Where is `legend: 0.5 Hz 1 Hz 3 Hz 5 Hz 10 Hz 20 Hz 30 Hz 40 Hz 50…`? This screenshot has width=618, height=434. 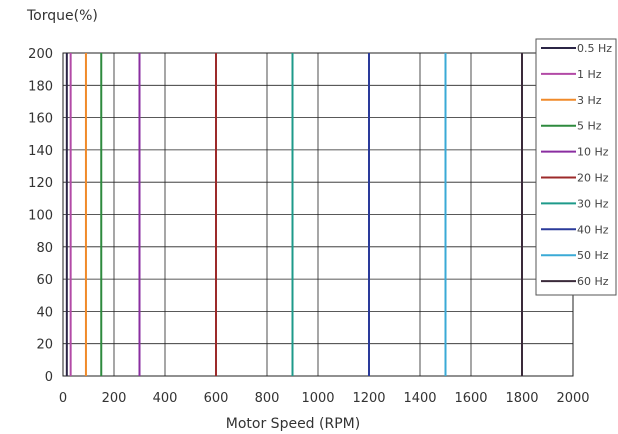
legend: 0.5 Hz 1 Hz 3 Hz 5 Hz 10 Hz 20 Hz 30 Hz 40 Hz 50… is located at coordinates (576, 167).